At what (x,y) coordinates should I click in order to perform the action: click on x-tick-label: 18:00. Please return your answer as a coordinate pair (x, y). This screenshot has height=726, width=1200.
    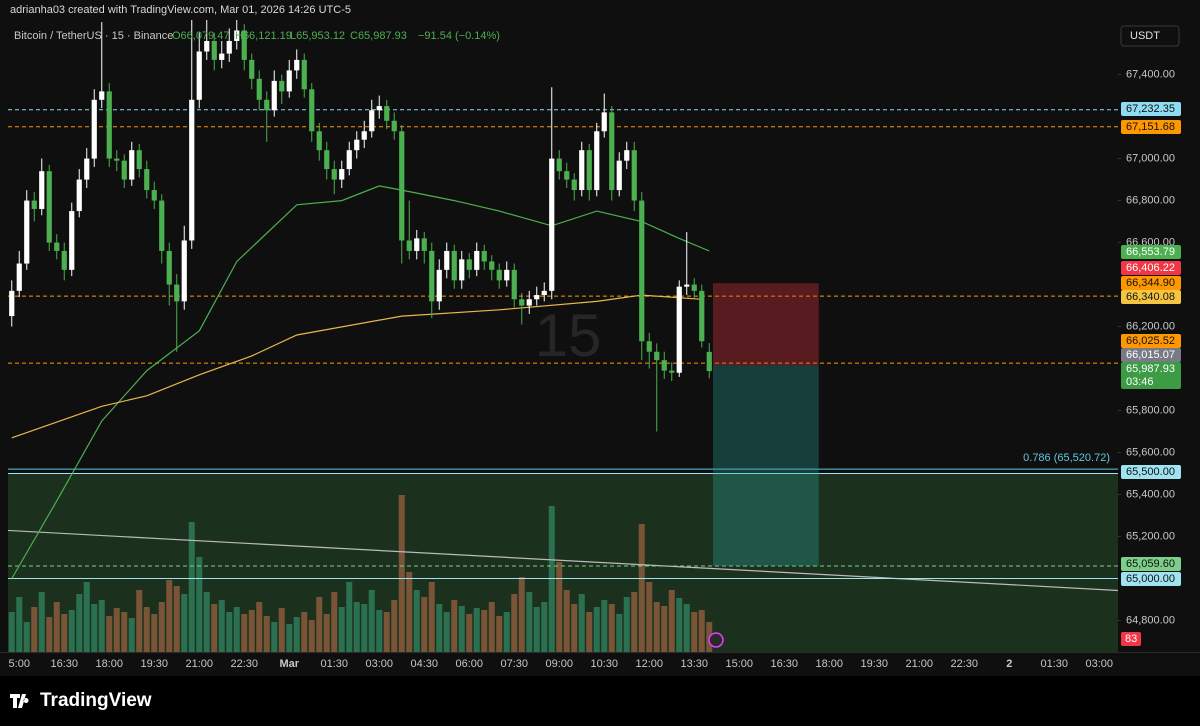
    Looking at the image, I should click on (829, 664).